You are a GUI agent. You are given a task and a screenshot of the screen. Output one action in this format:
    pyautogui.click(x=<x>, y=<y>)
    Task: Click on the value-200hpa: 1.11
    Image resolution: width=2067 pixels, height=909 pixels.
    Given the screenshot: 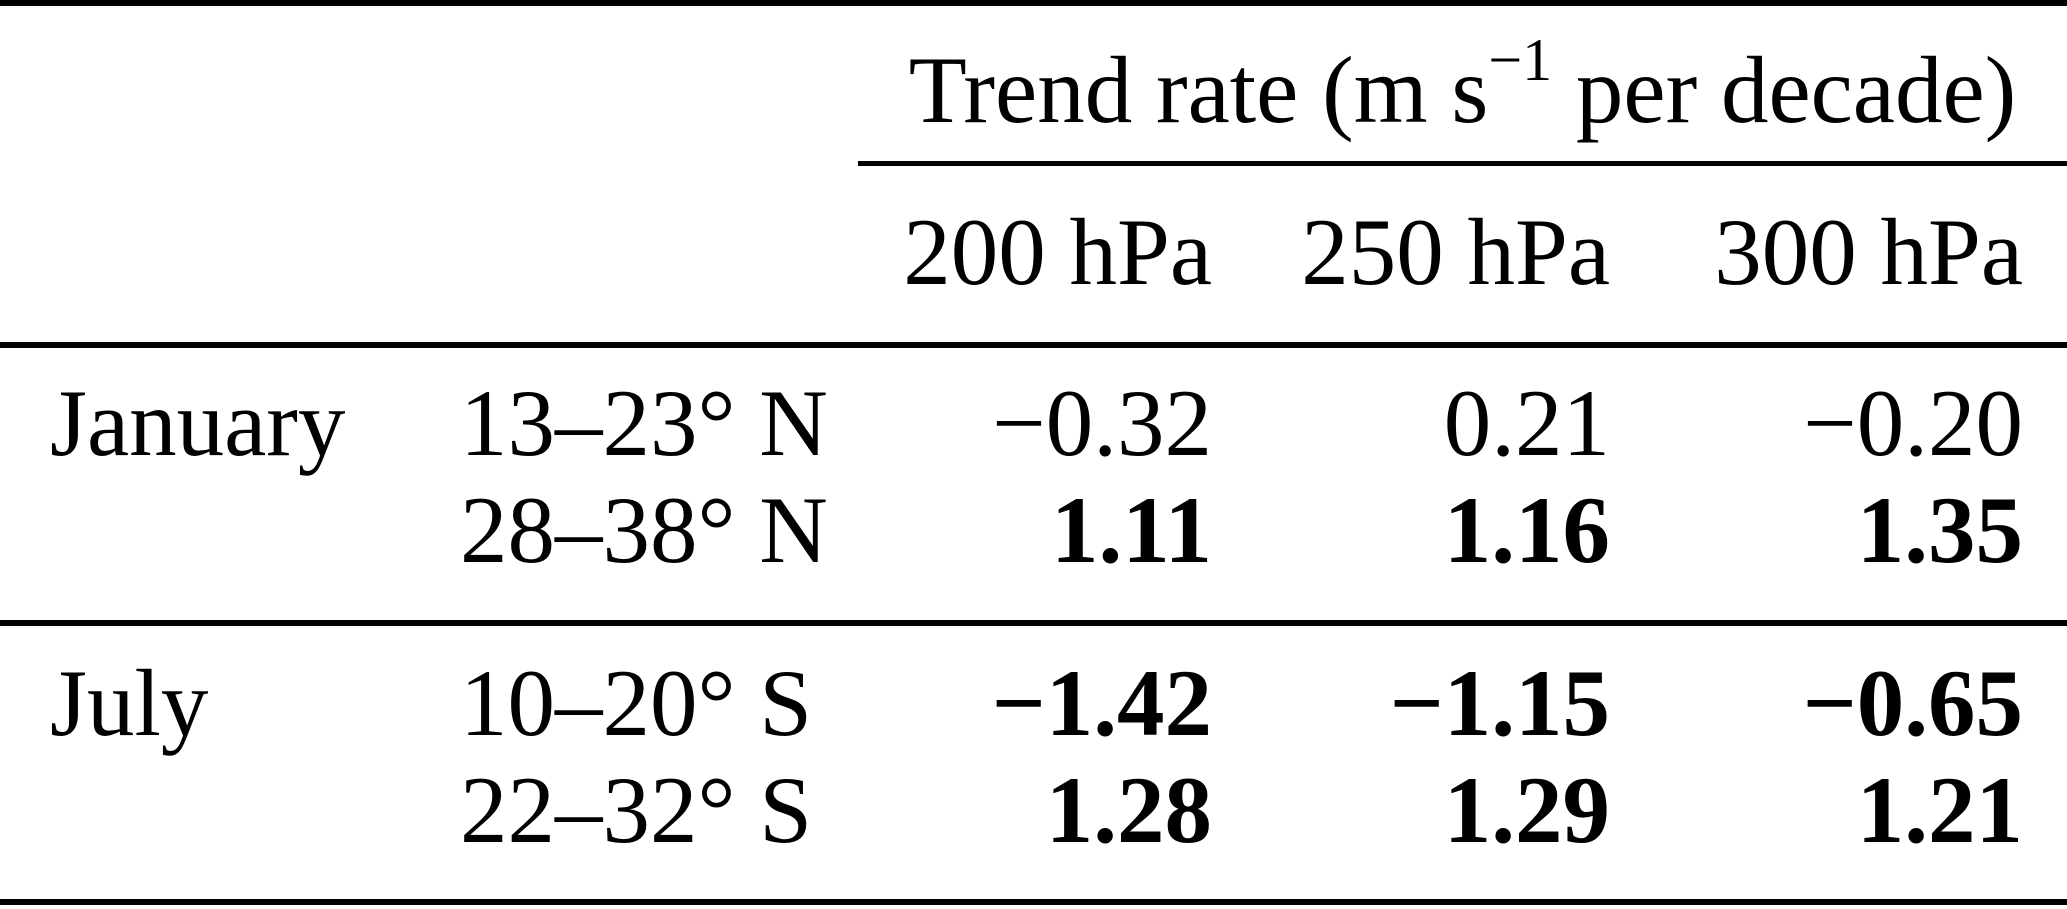 What is the action you would take?
    pyautogui.click(x=1131, y=530)
    